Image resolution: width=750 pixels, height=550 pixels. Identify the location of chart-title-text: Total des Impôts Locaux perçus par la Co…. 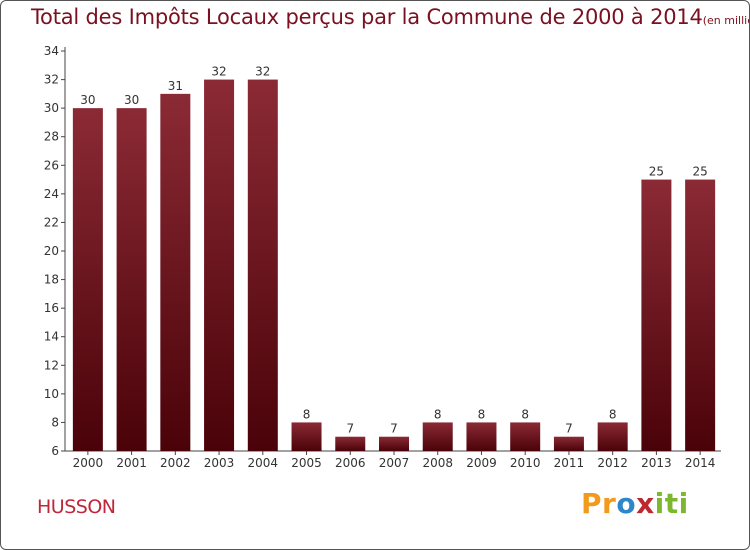
(367, 17).